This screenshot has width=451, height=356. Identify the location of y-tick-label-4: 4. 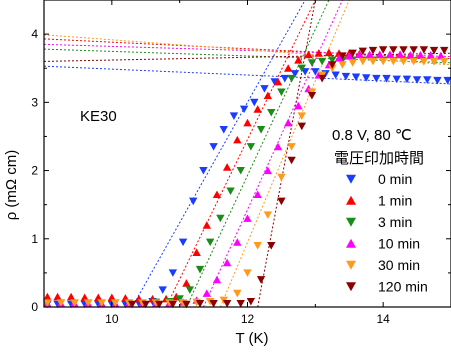
(34, 34).